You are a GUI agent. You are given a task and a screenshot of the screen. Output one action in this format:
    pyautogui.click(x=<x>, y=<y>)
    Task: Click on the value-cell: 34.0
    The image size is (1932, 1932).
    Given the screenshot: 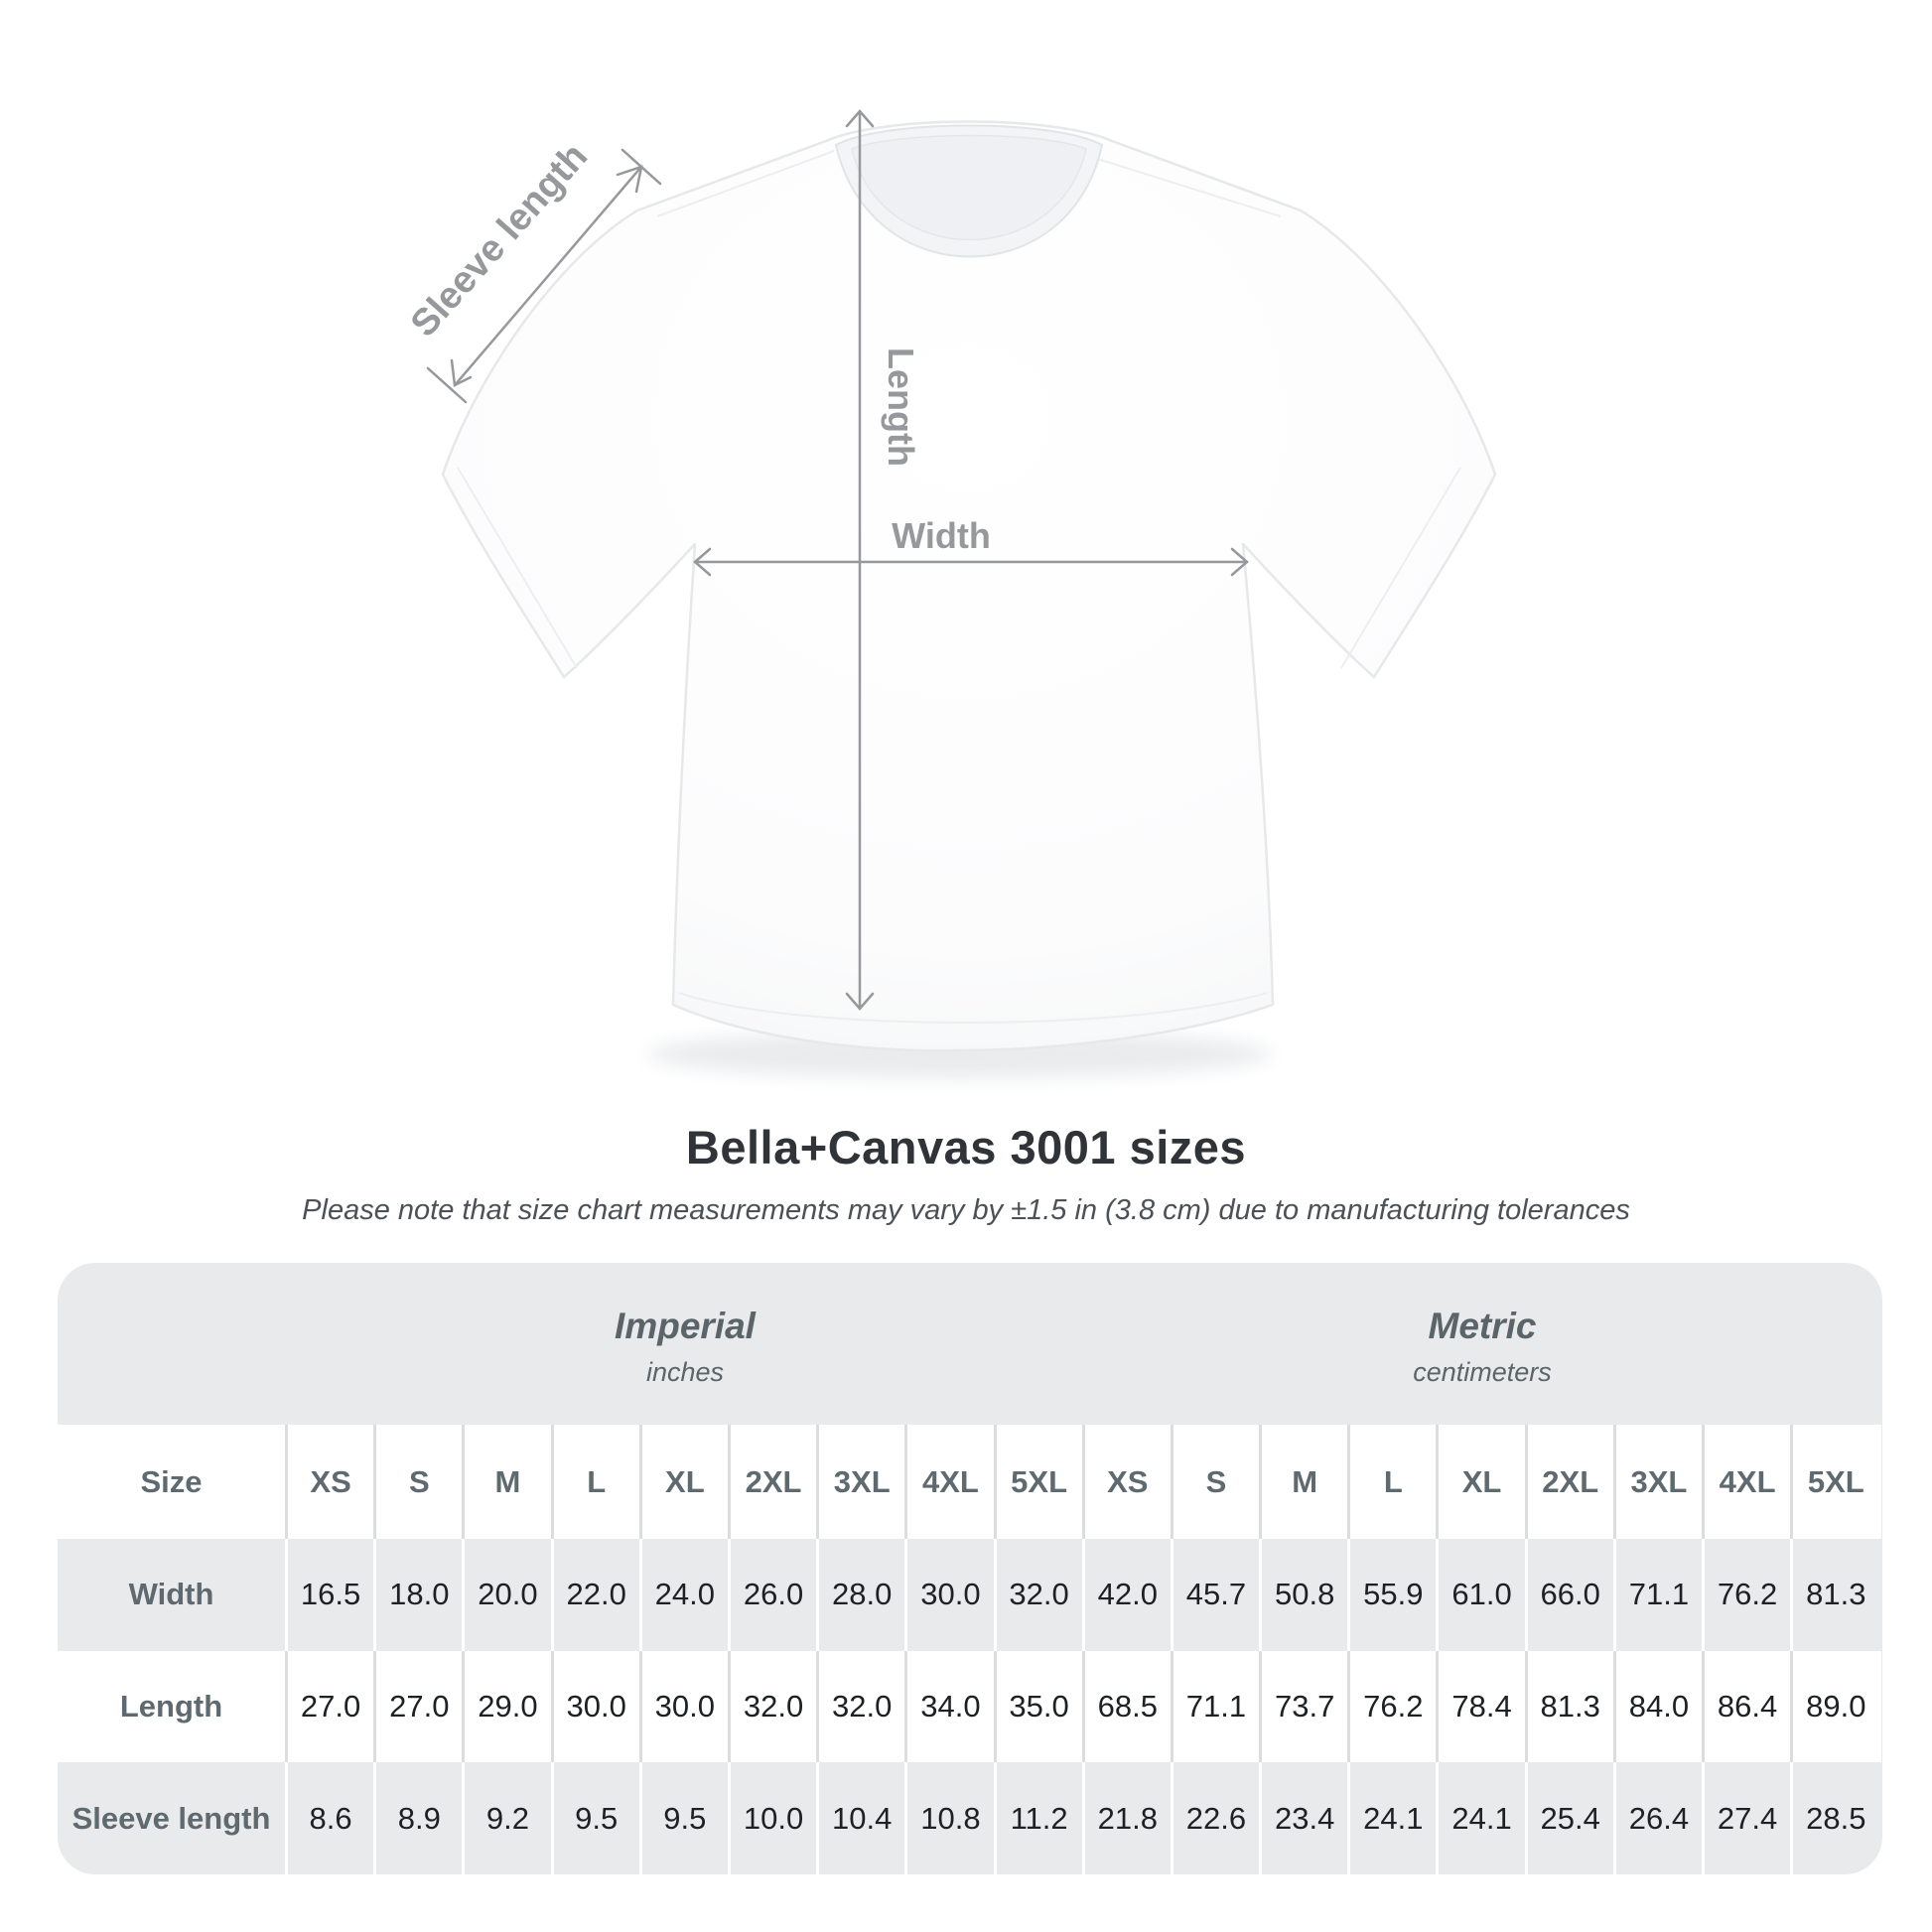 What is the action you would take?
    pyautogui.click(x=952, y=1706)
    